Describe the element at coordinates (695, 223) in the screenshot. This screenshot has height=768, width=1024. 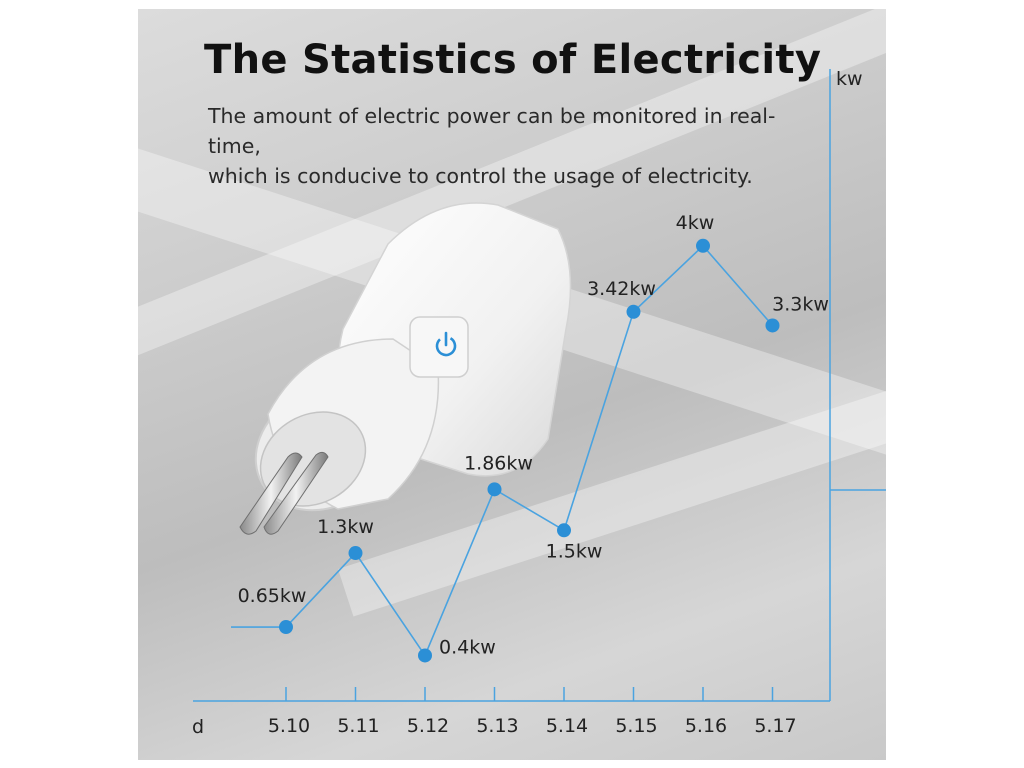
I see `data-label: 4kw` at that location.